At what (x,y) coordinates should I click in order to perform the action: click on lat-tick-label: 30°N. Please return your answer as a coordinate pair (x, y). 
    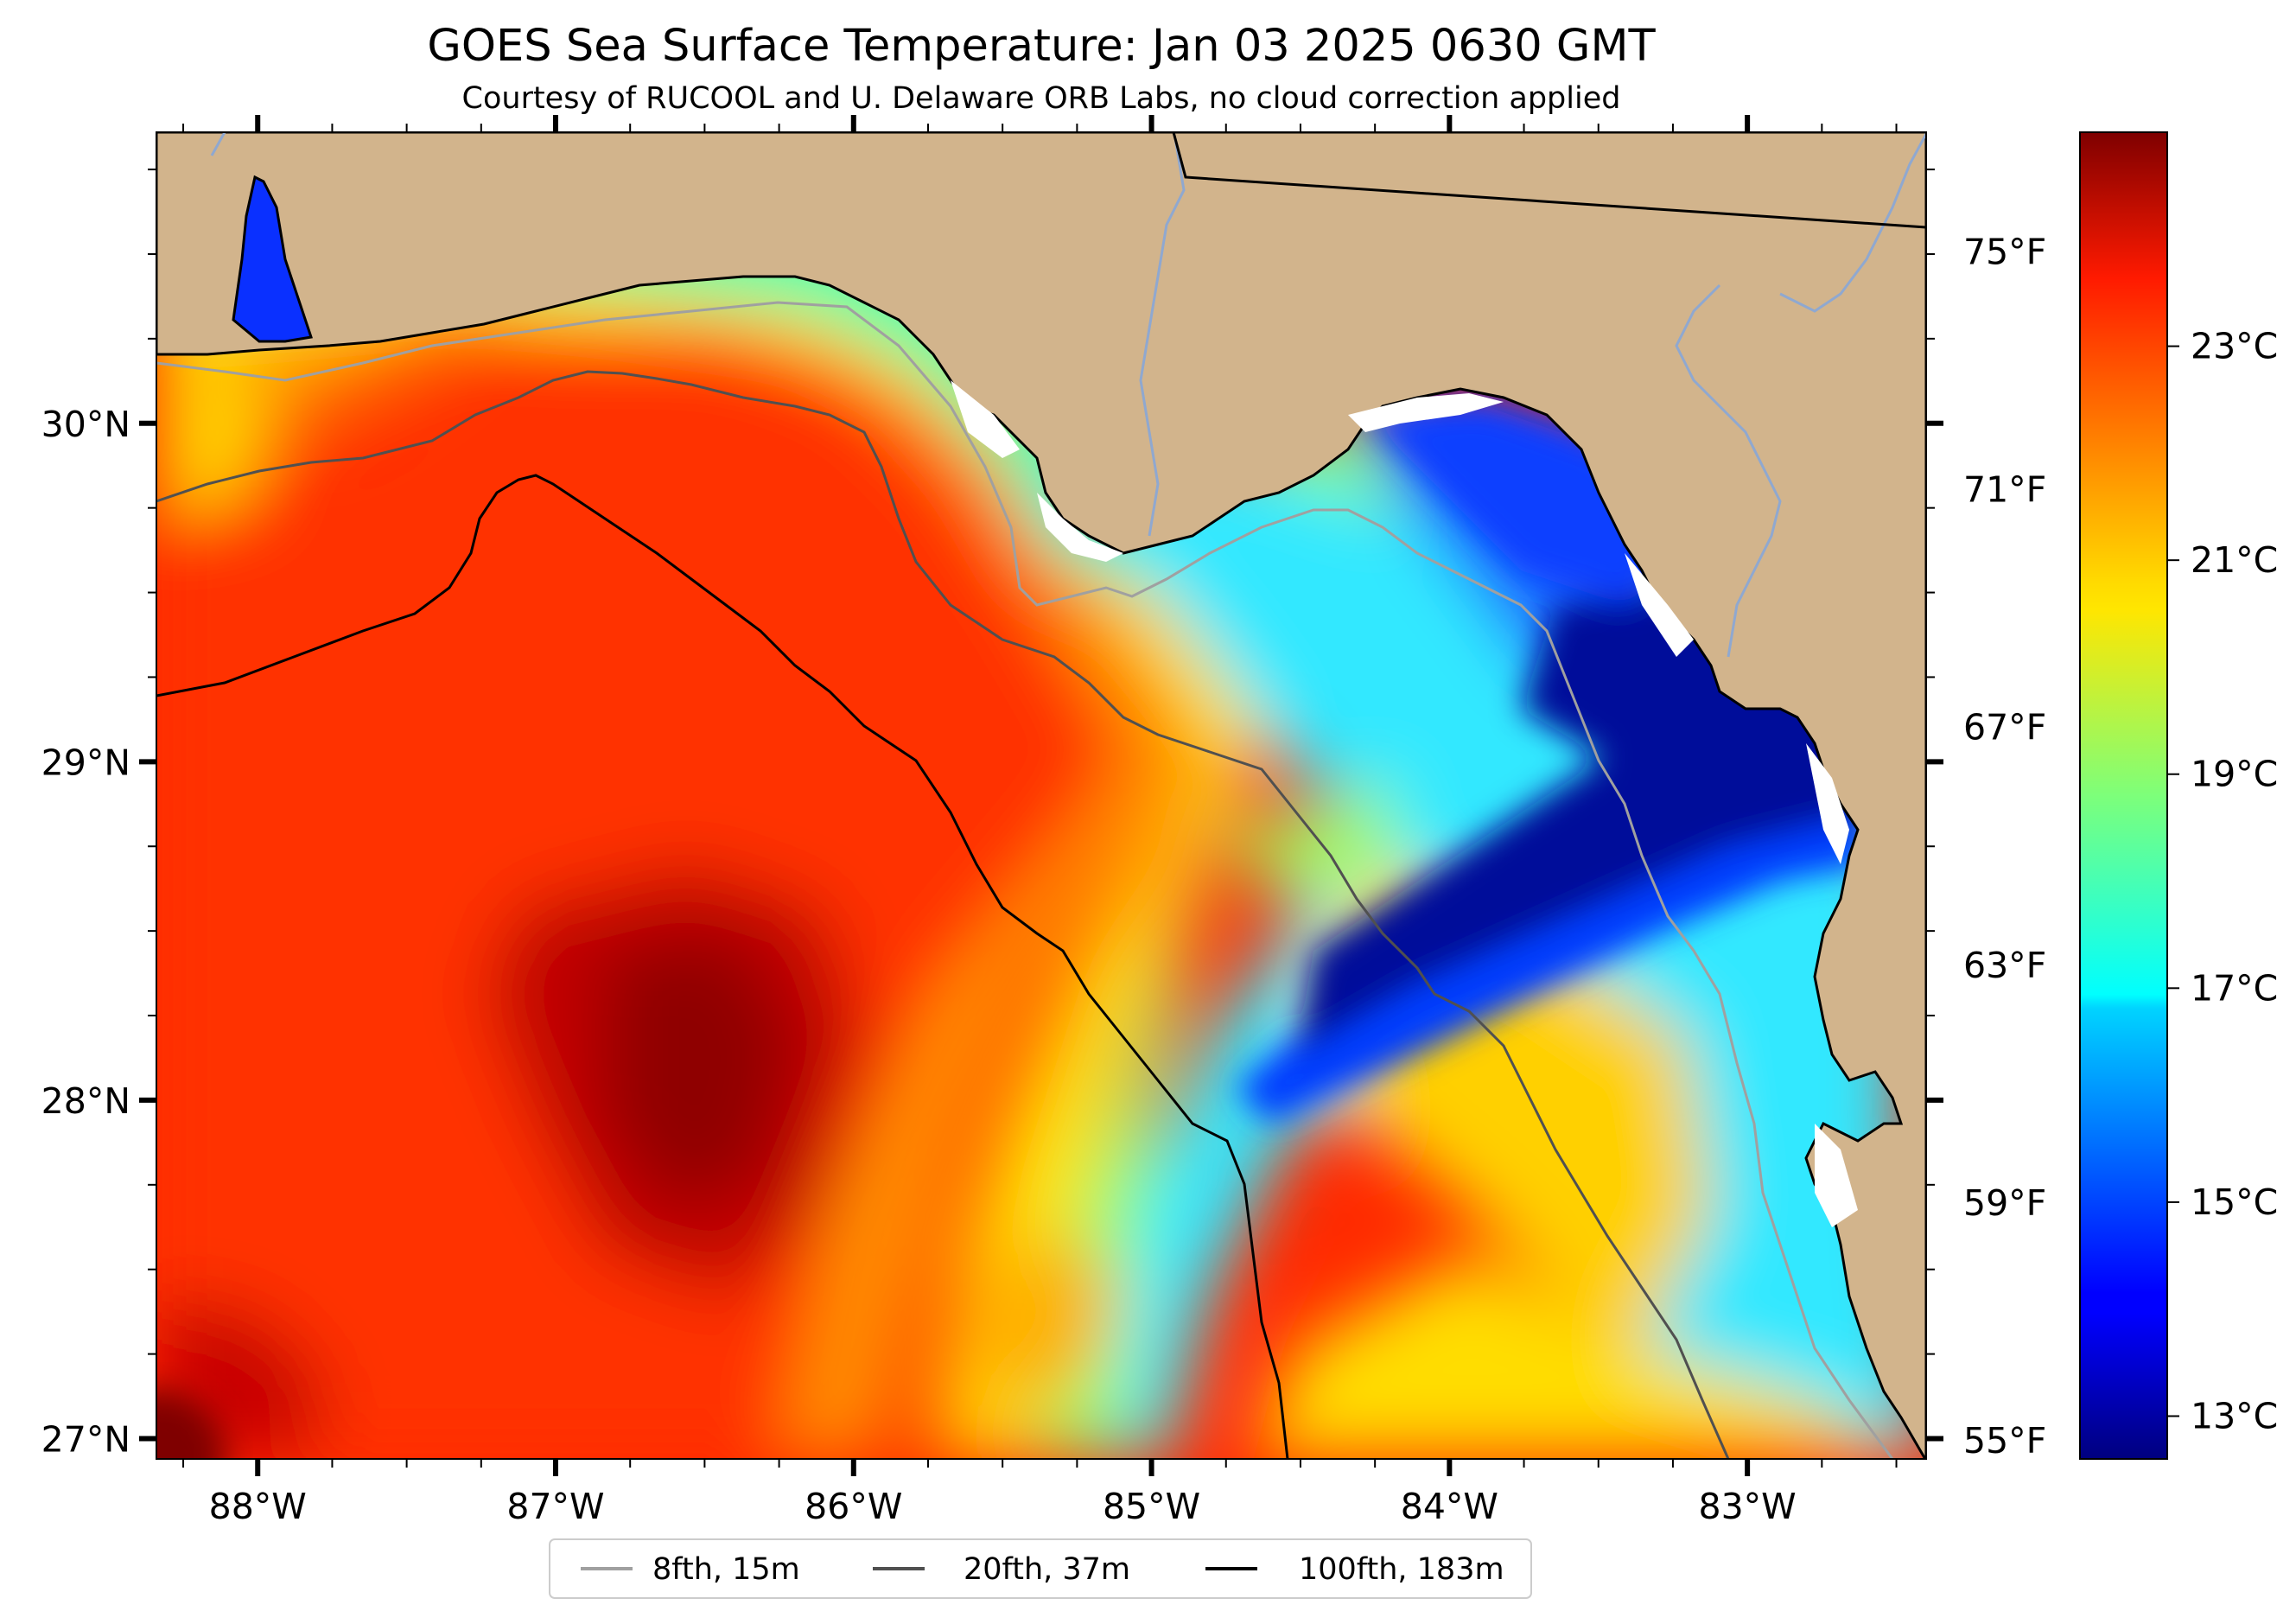
    Looking at the image, I should click on (85, 424).